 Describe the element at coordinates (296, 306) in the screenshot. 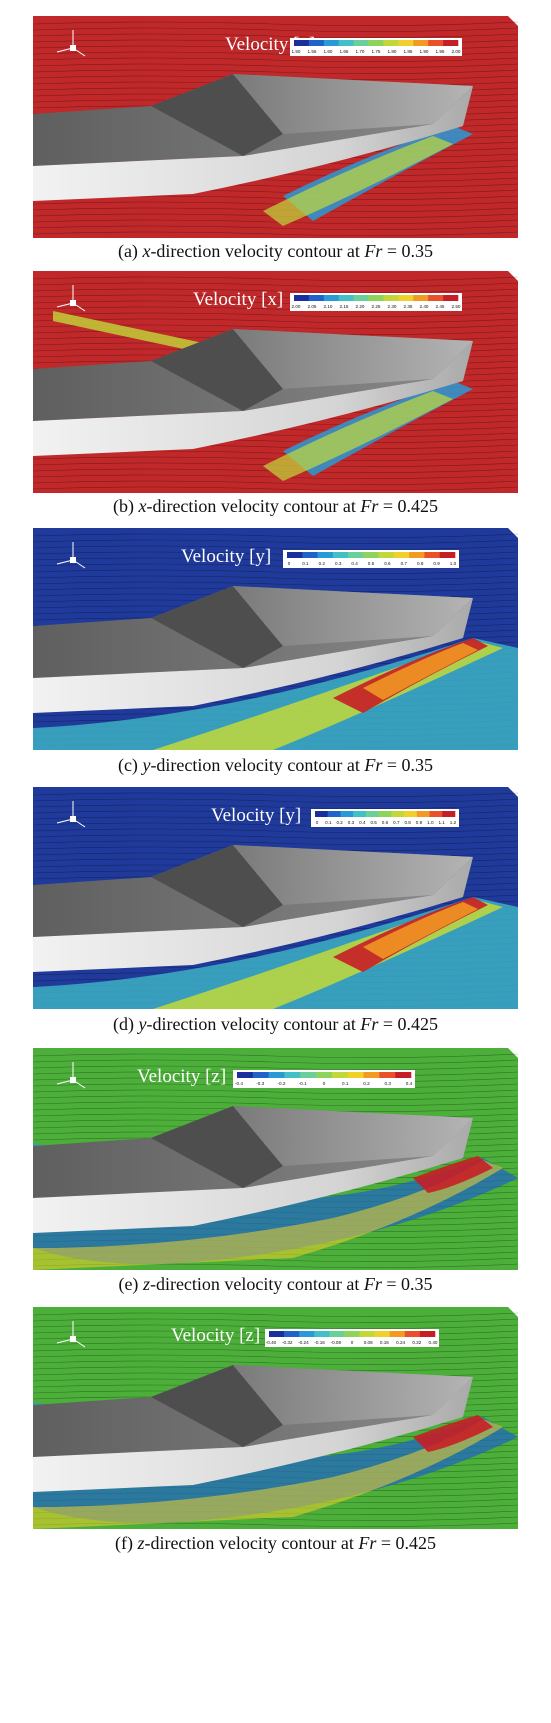

I see `colorbar-tick-label: 2.00` at that location.